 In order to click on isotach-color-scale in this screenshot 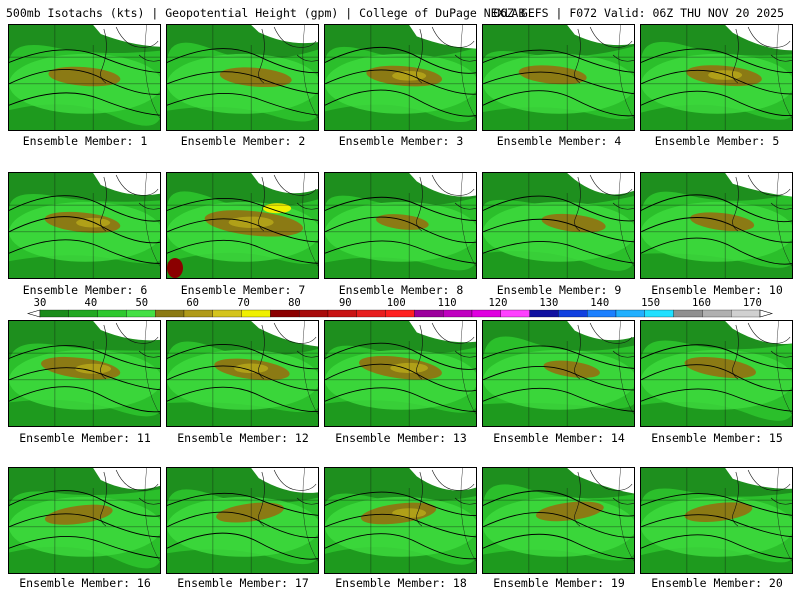, I will do `click(400, 313)`.